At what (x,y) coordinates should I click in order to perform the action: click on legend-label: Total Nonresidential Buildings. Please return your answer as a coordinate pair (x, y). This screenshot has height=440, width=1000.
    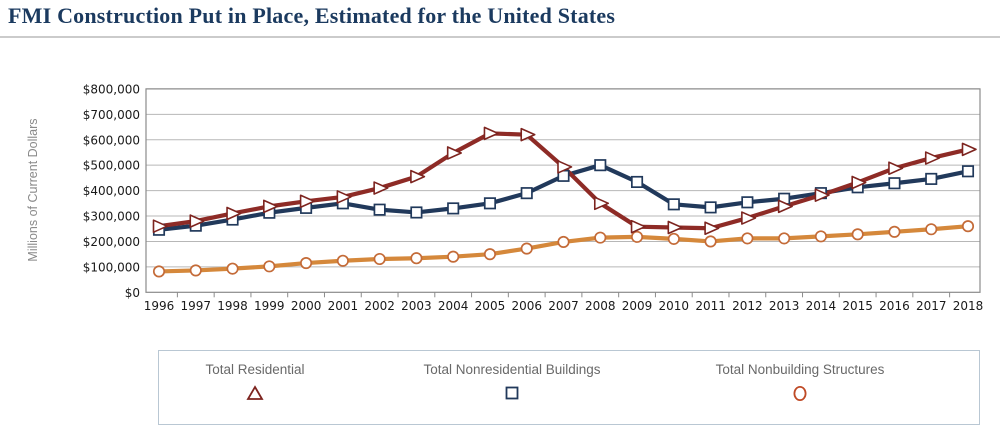
    Looking at the image, I should click on (512, 369).